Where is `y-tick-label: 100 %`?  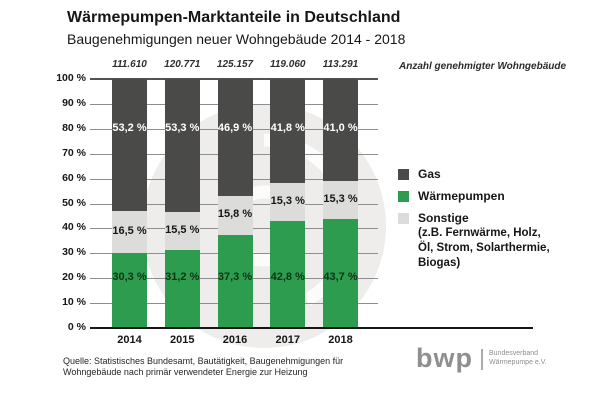 y-tick-label: 100 % is located at coordinates (71, 78).